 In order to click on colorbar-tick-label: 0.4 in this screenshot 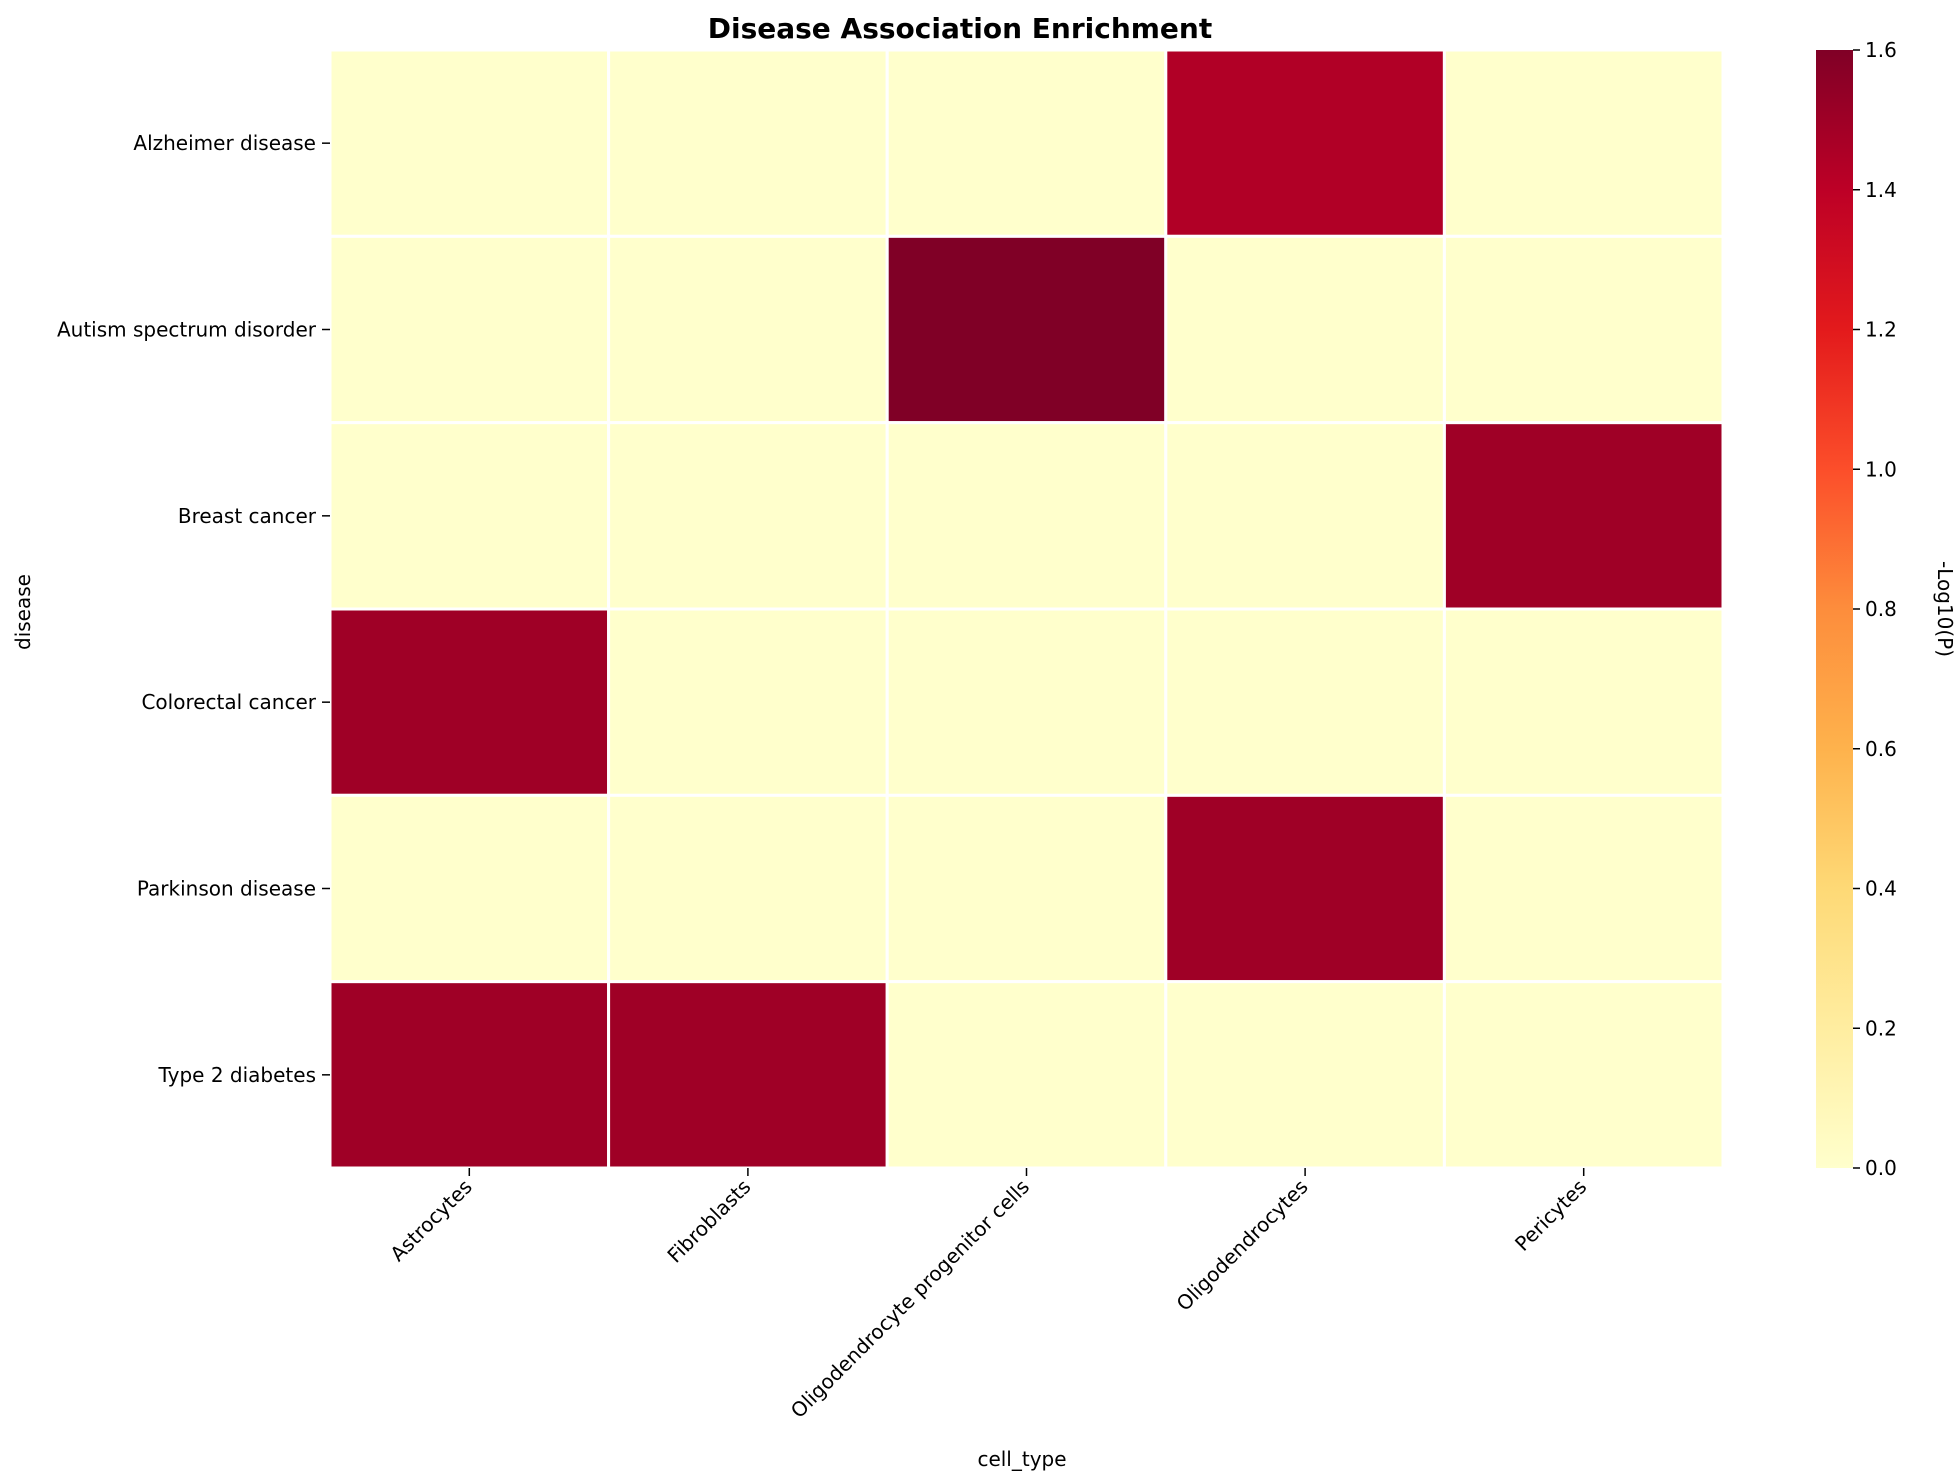, I will do `click(1881, 889)`.